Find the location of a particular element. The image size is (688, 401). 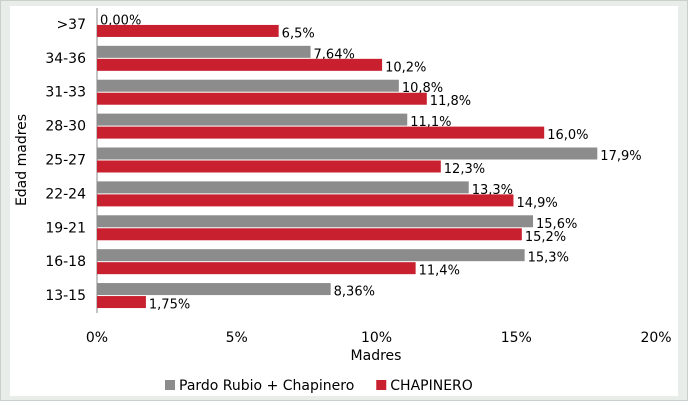

data-label: 1,75% is located at coordinates (169, 305).